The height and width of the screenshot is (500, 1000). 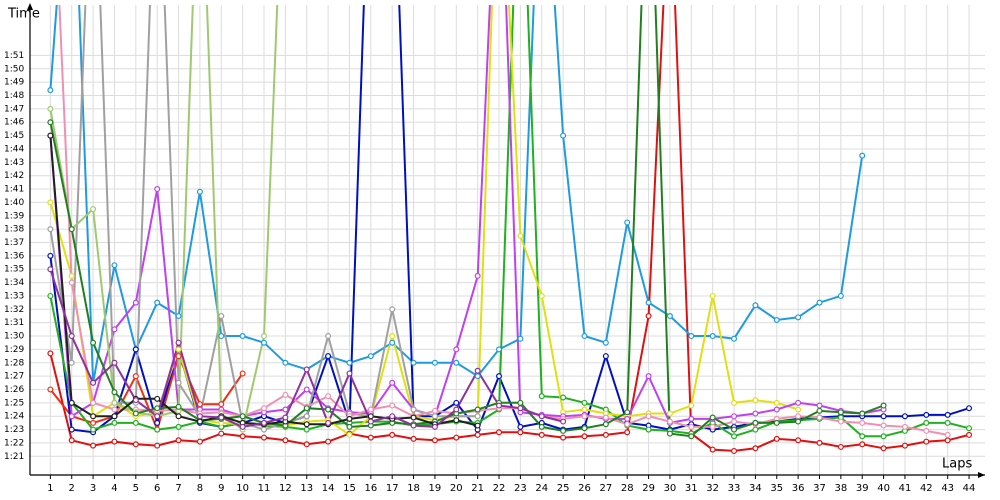 What do you see at coordinates (798, 488) in the screenshot?
I see `x-tick-label: 36` at bounding box center [798, 488].